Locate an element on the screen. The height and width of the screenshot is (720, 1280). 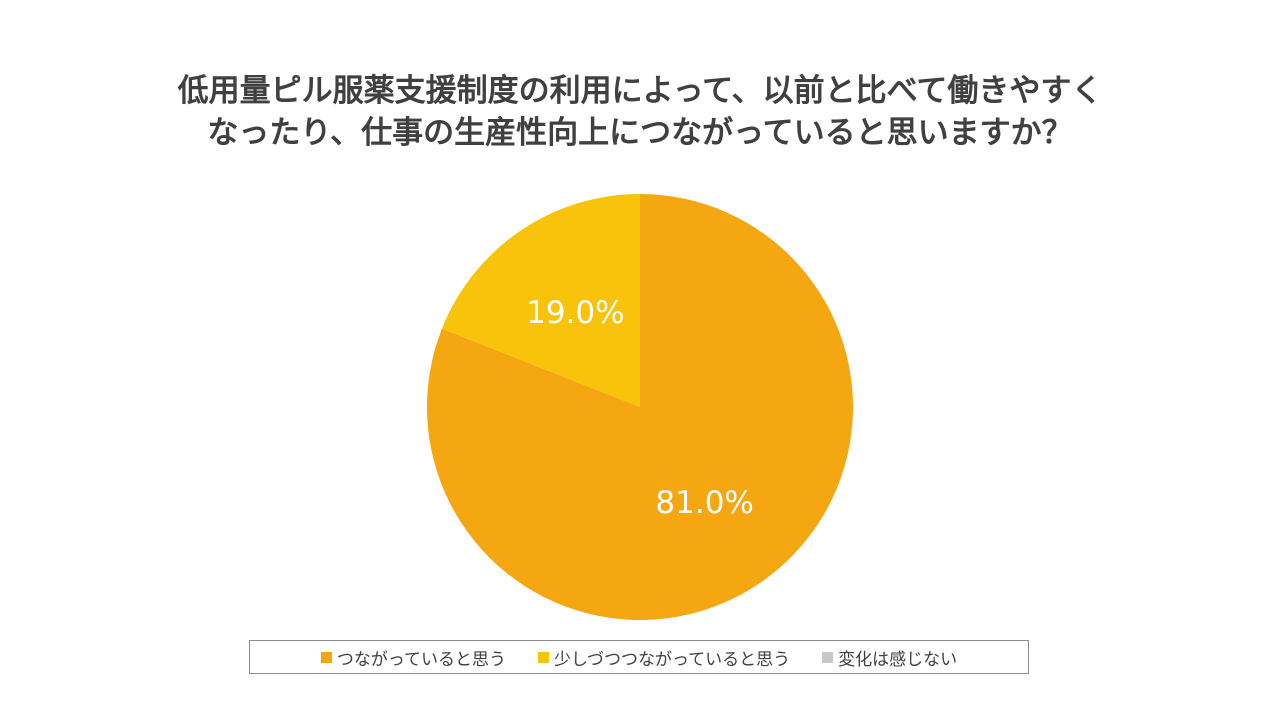
legend-label: つながっていると思う is located at coordinates (421, 659).